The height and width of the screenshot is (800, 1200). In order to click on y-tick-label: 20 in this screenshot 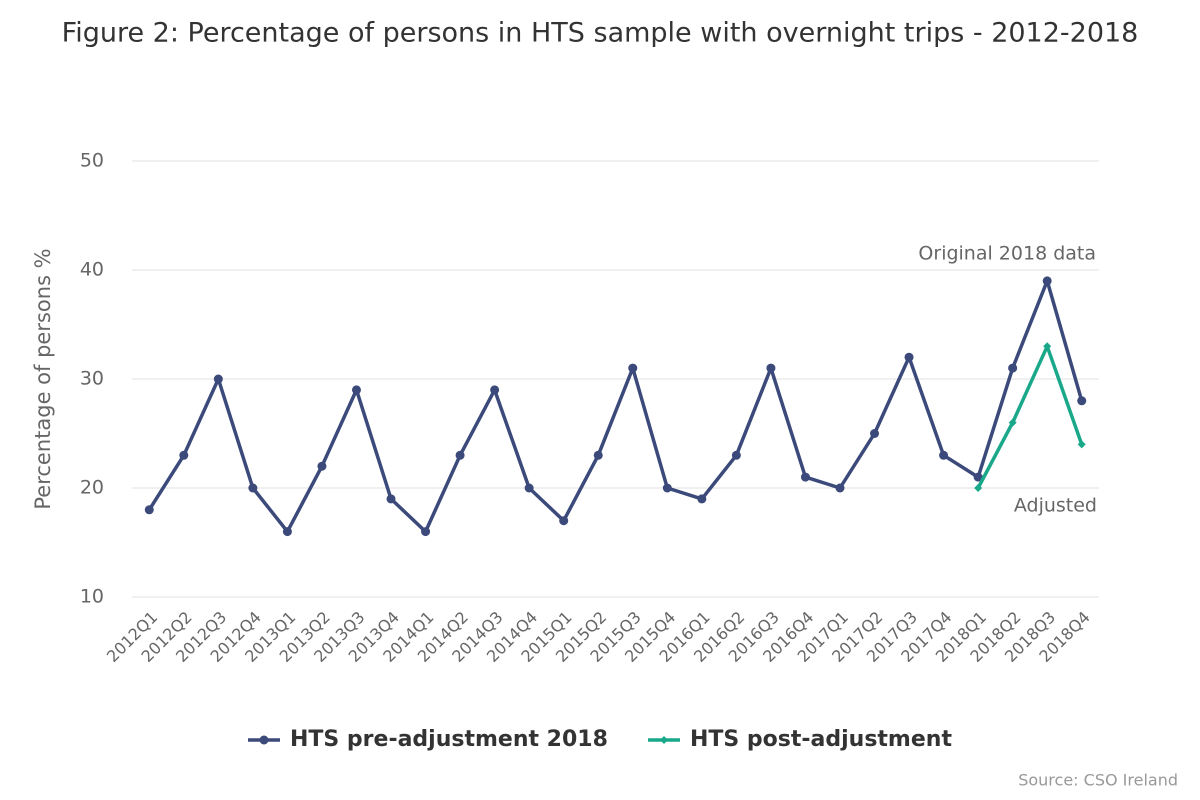, I will do `click(92, 488)`.